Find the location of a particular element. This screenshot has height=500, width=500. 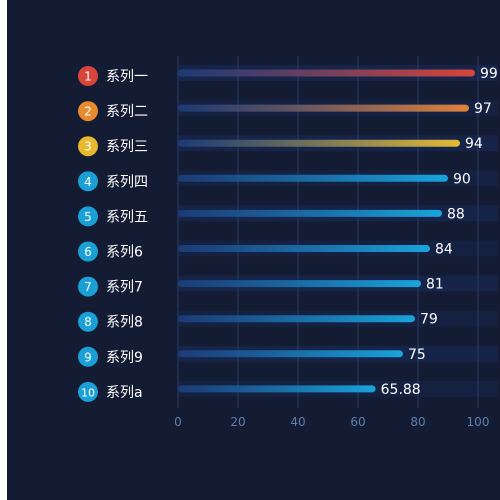

category-label: 系列三 is located at coordinates (127, 147).